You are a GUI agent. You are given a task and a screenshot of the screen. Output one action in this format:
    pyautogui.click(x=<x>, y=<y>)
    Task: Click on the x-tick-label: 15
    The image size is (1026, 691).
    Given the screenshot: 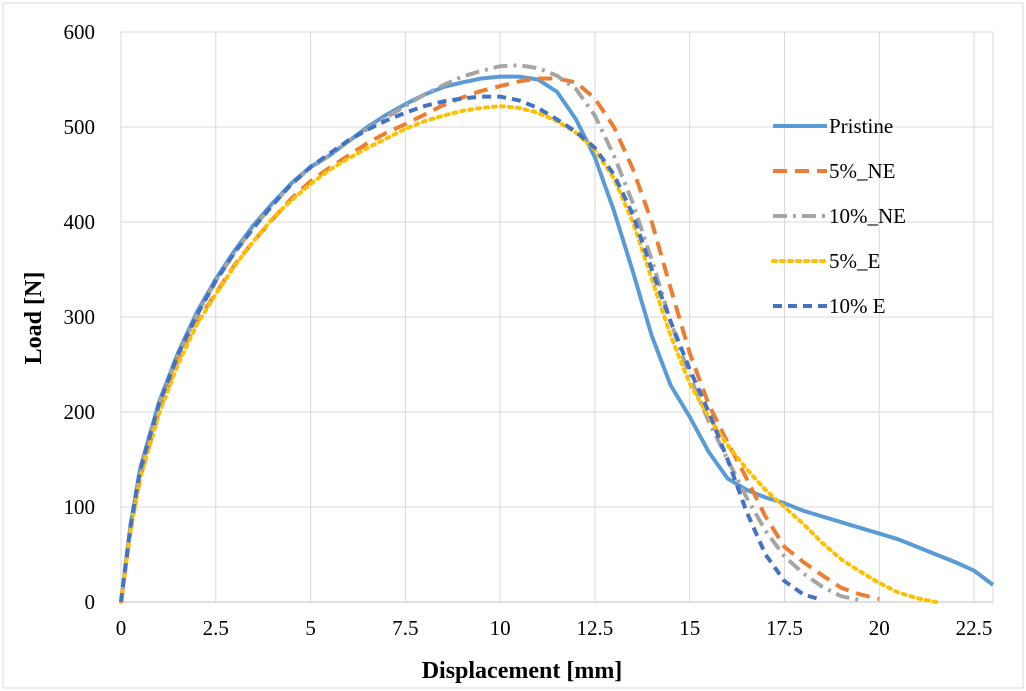 What is the action you would take?
    pyautogui.click(x=689, y=628)
    